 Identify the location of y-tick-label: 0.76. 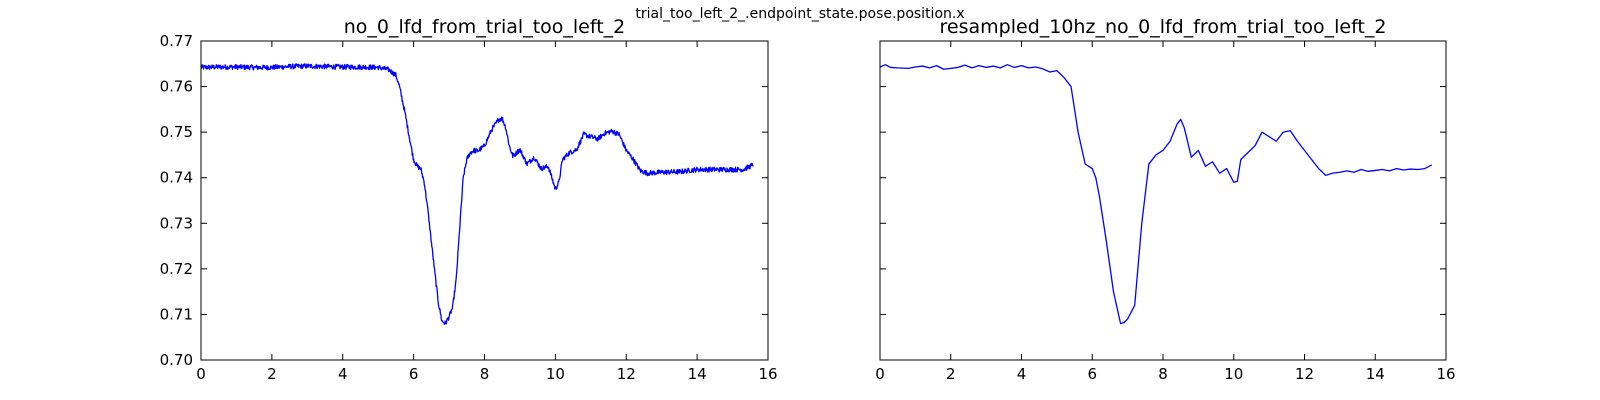
(176, 87).